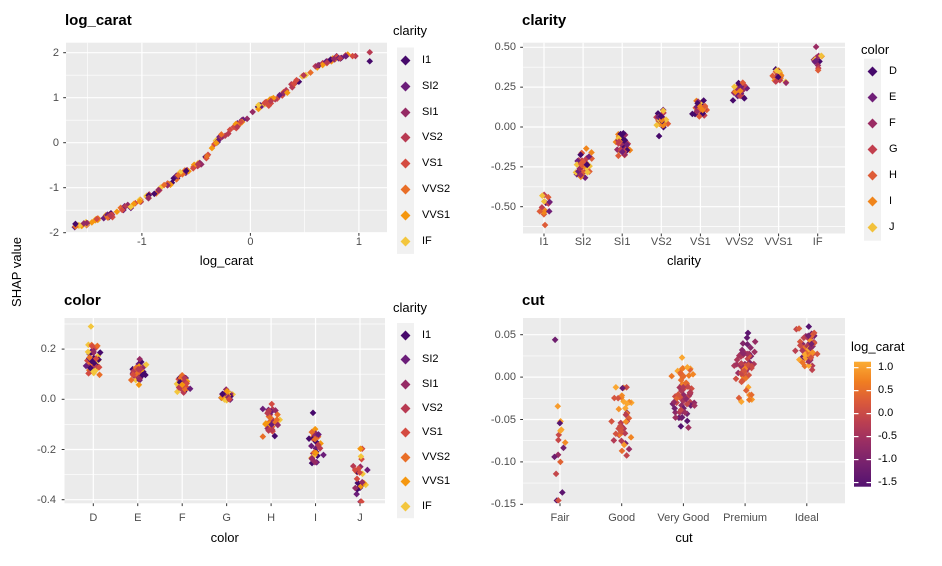 The height and width of the screenshot is (566, 942). Describe the element at coordinates (360, 518) in the screenshot. I see `x-tick-label: J` at that location.